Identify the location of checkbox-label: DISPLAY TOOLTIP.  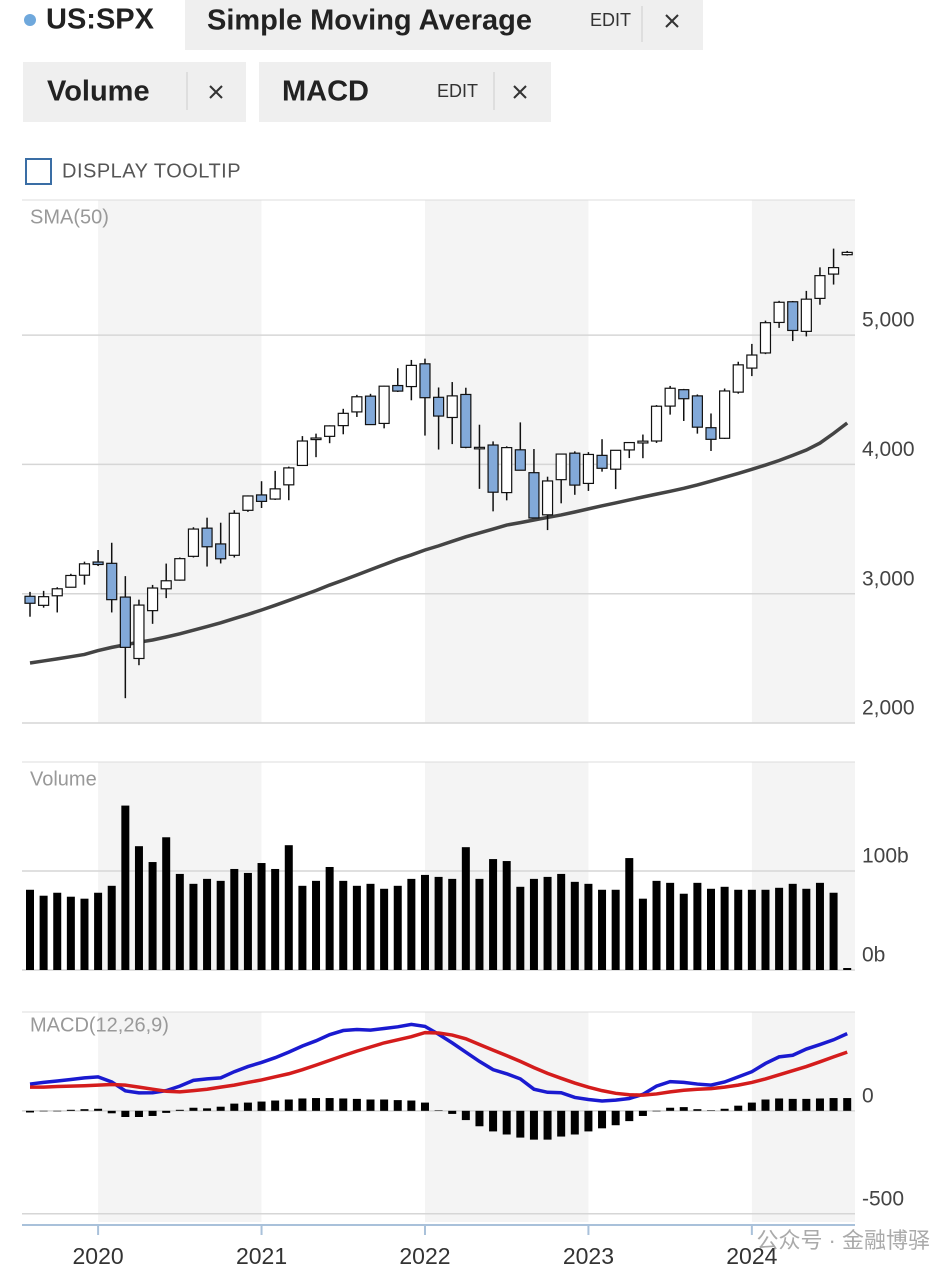
(151, 171).